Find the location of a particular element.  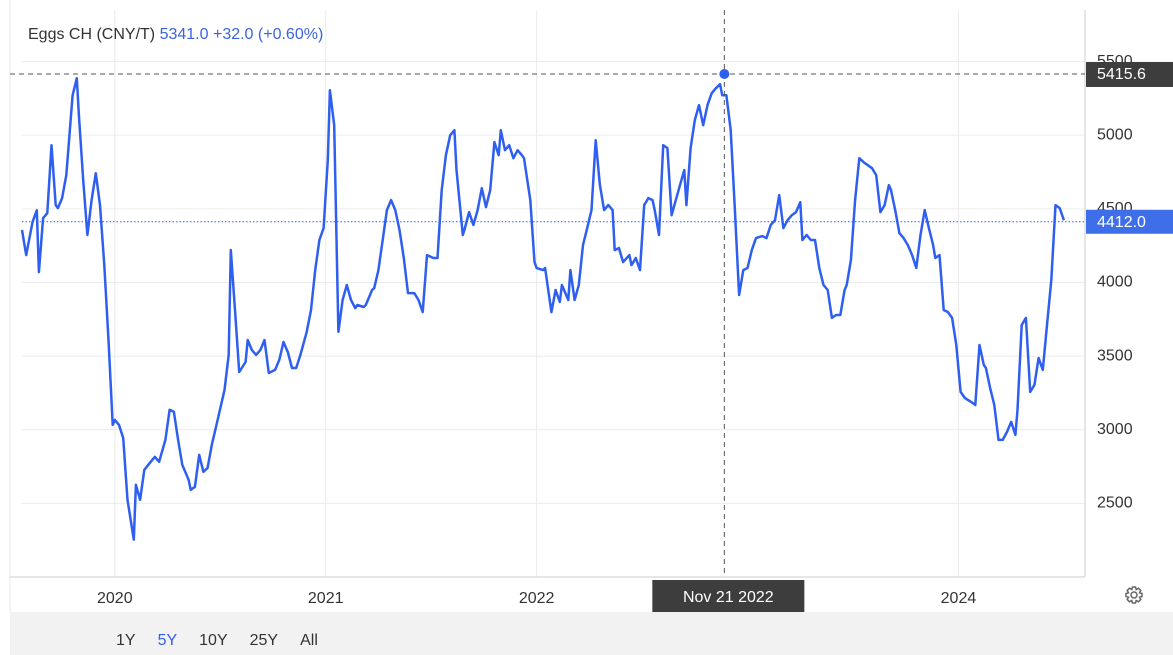

settings-icon is located at coordinates (1134, 595).